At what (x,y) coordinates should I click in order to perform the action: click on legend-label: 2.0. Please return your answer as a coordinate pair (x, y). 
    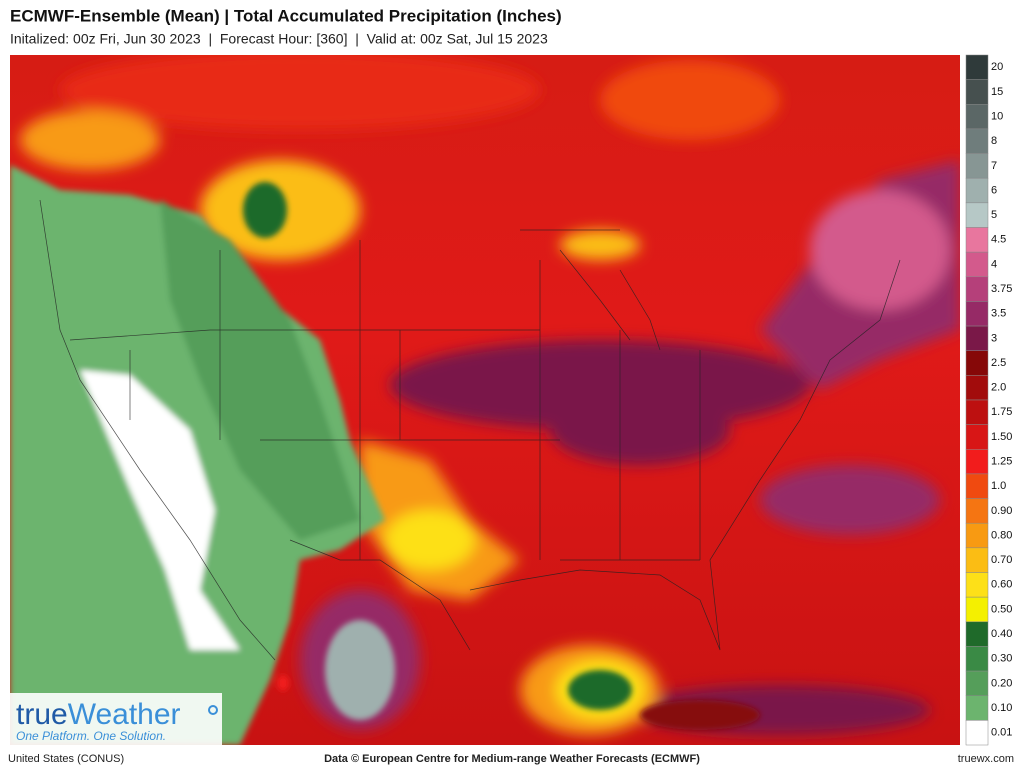
    Looking at the image, I should click on (998, 388).